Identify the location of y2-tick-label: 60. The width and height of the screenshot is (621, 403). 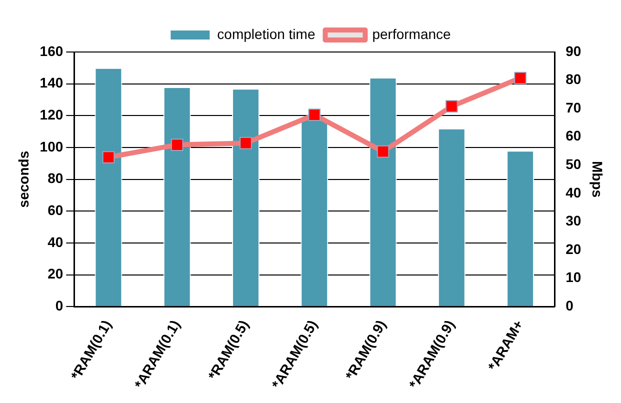
(574, 136).